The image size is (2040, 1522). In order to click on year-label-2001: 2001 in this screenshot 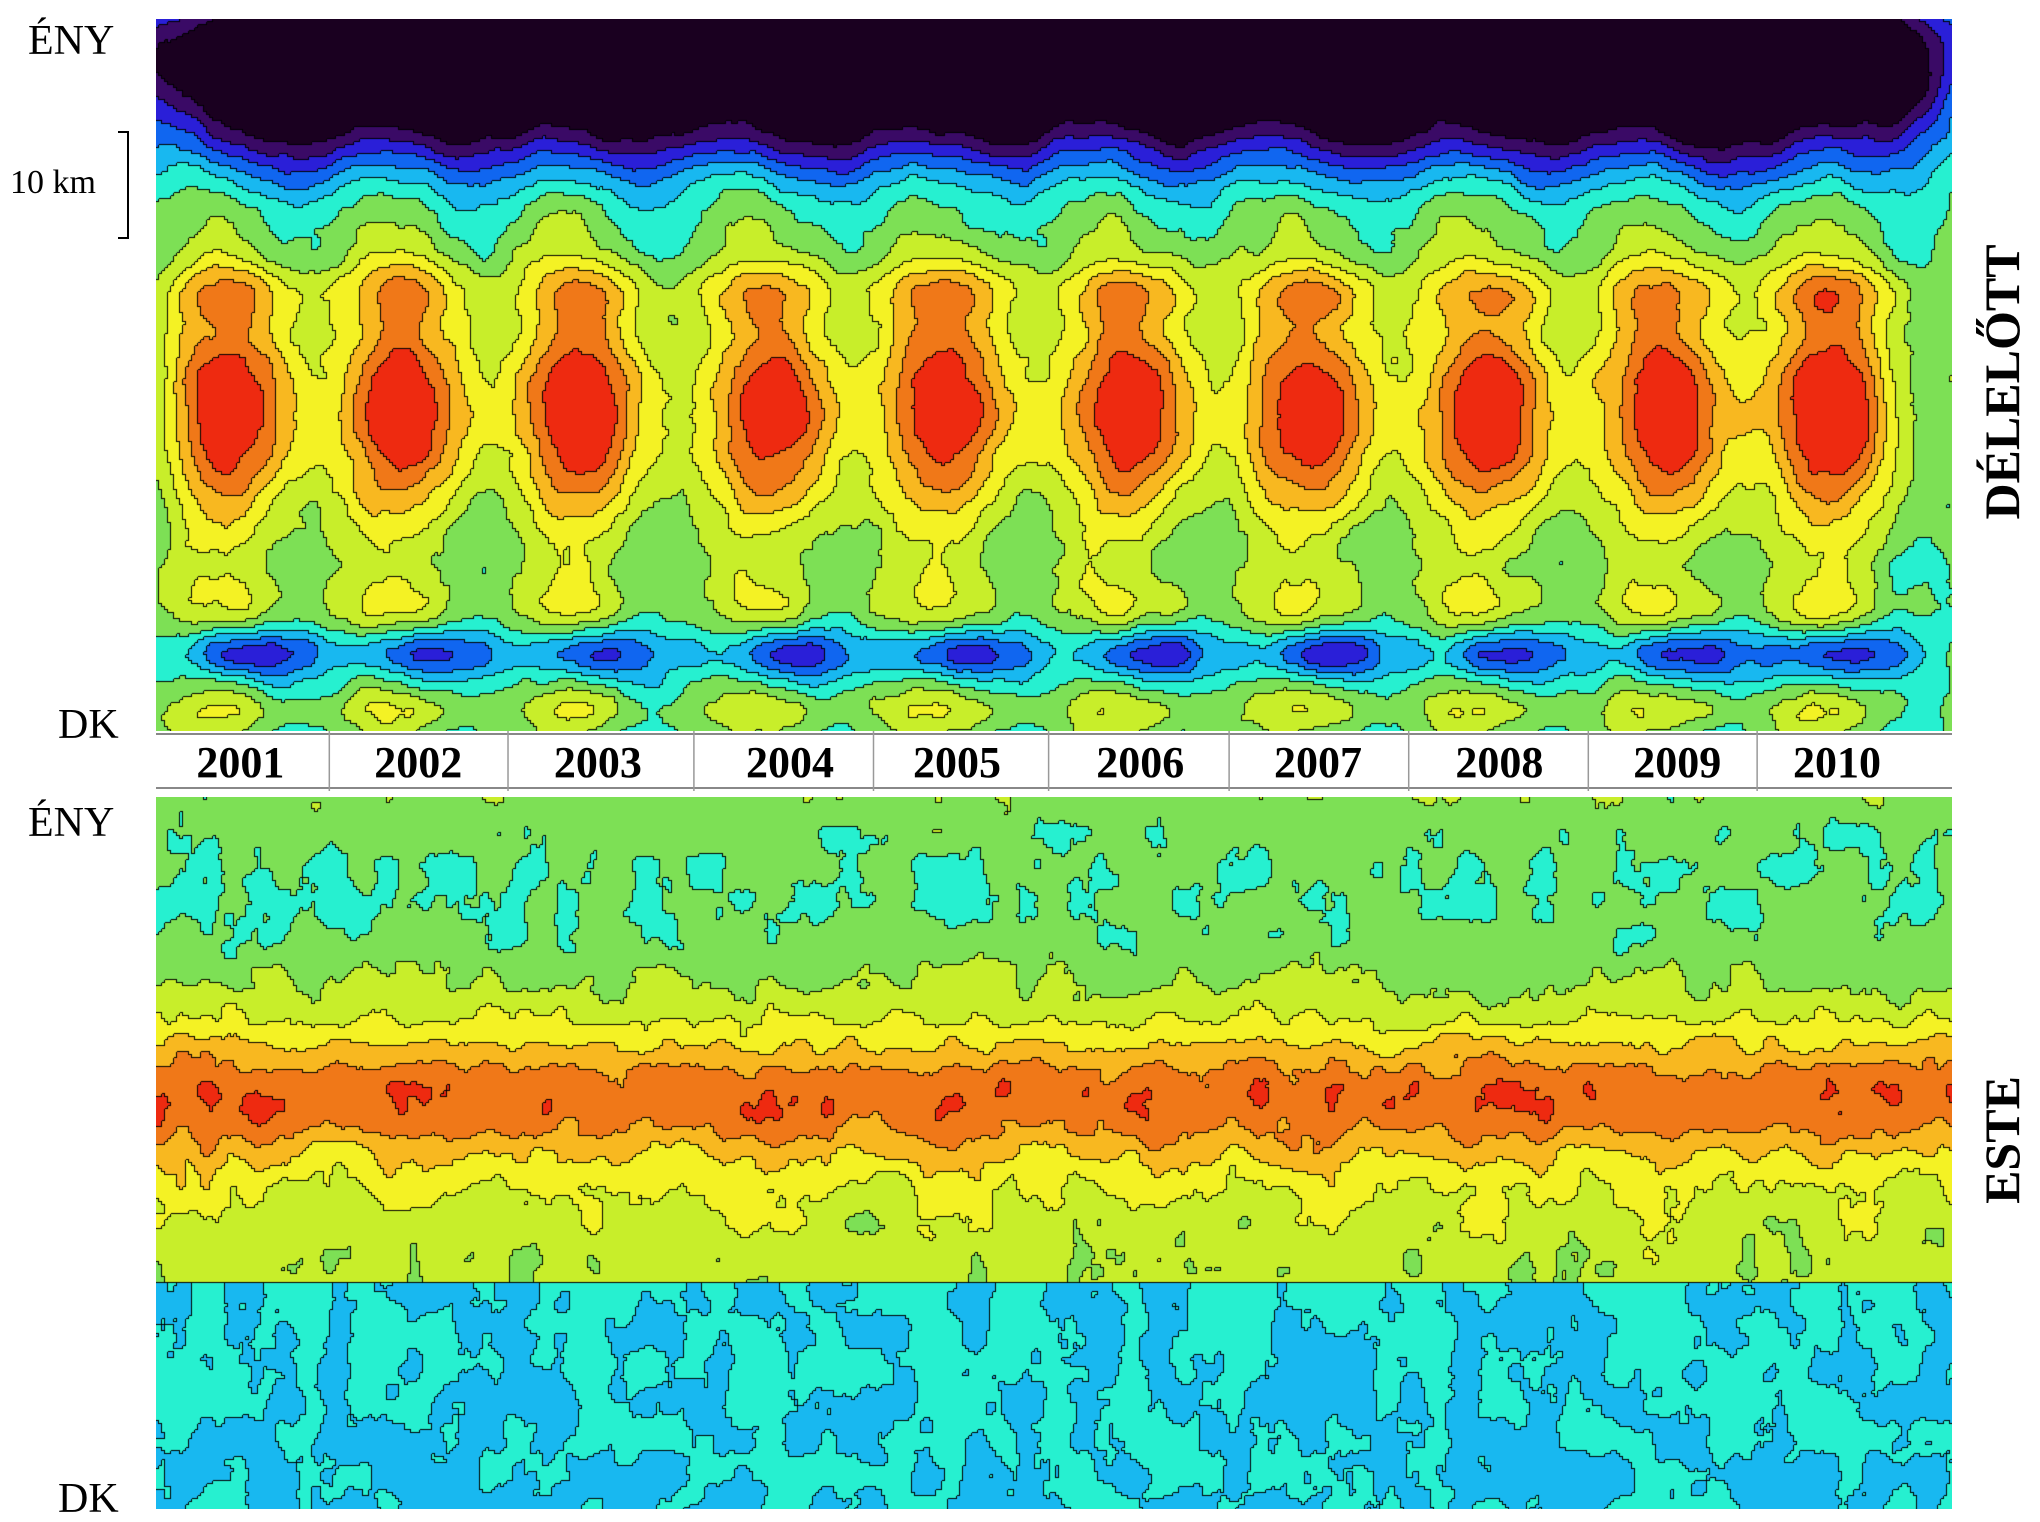, I will do `click(240, 762)`.